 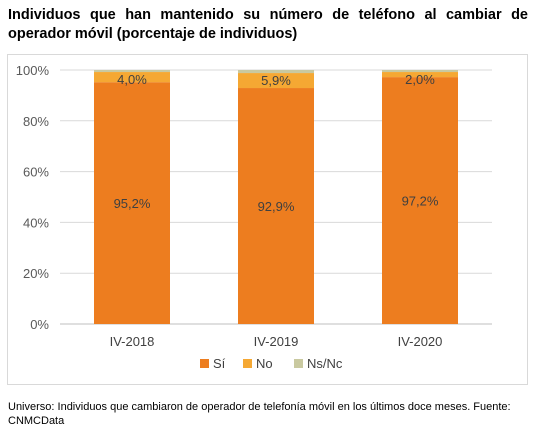 I want to click on data-label: 2,0%, so click(x=420, y=79).